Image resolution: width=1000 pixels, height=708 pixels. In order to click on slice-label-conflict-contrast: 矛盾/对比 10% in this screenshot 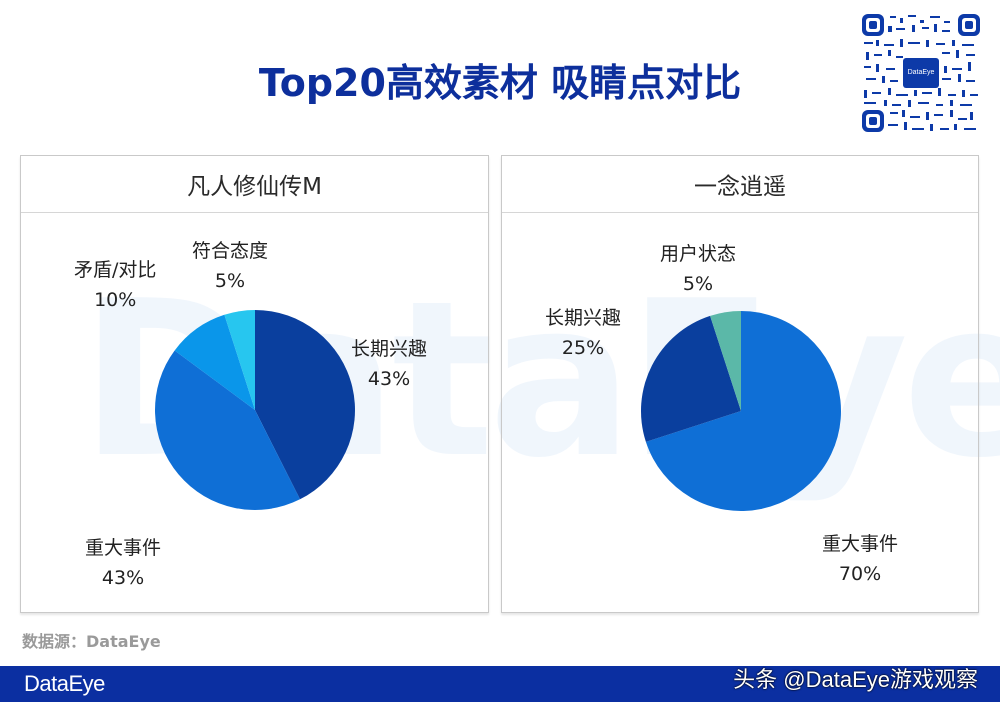, I will do `click(115, 285)`.